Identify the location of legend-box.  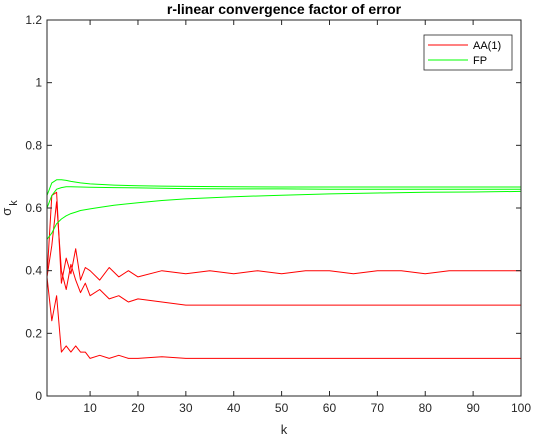
(468, 52).